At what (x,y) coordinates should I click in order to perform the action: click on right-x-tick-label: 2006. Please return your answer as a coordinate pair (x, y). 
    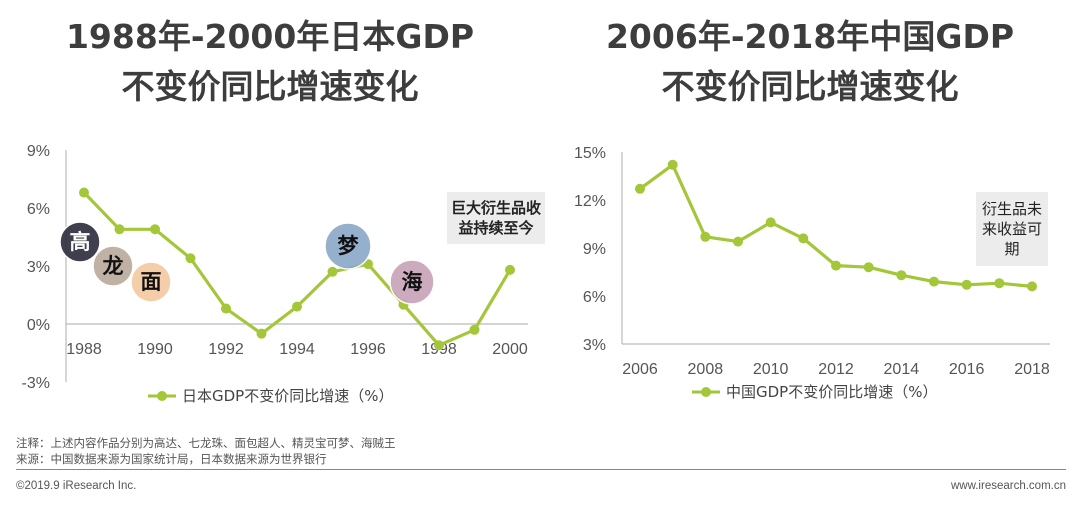
    Looking at the image, I should click on (640, 369).